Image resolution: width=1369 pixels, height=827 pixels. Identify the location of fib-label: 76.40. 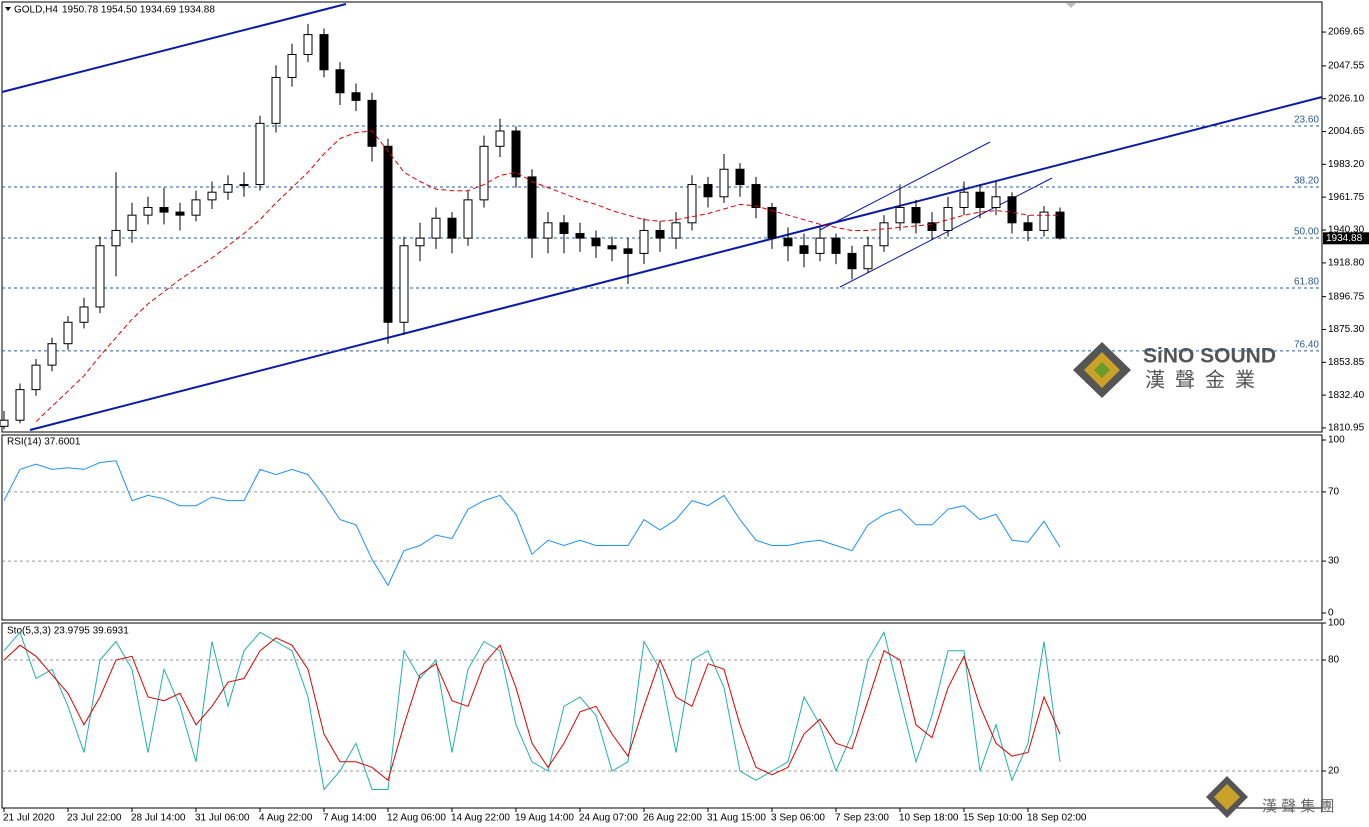
(1306, 345).